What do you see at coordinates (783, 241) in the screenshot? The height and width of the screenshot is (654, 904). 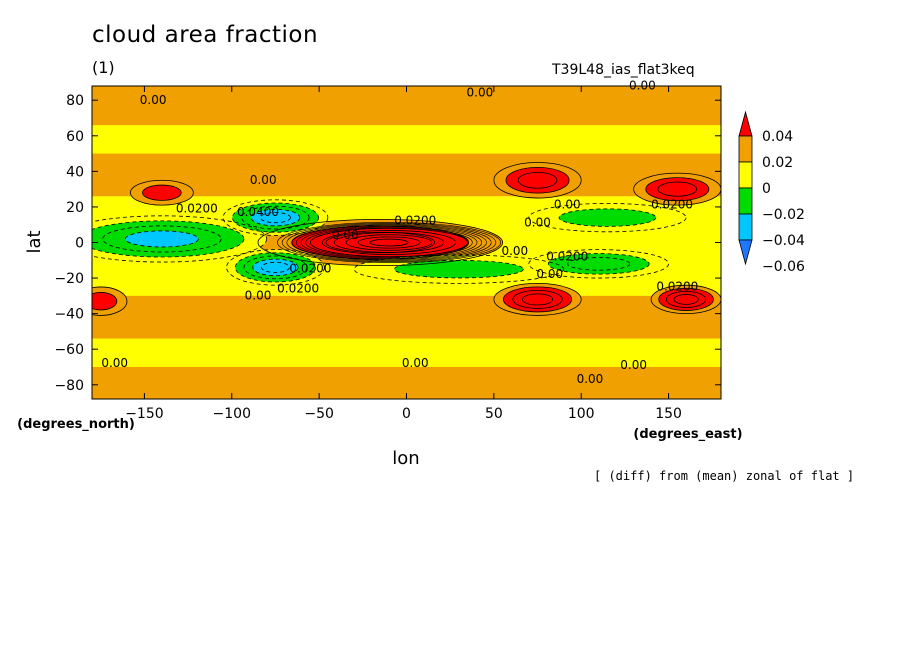 I see `colorbar-label: −0.04` at bounding box center [783, 241].